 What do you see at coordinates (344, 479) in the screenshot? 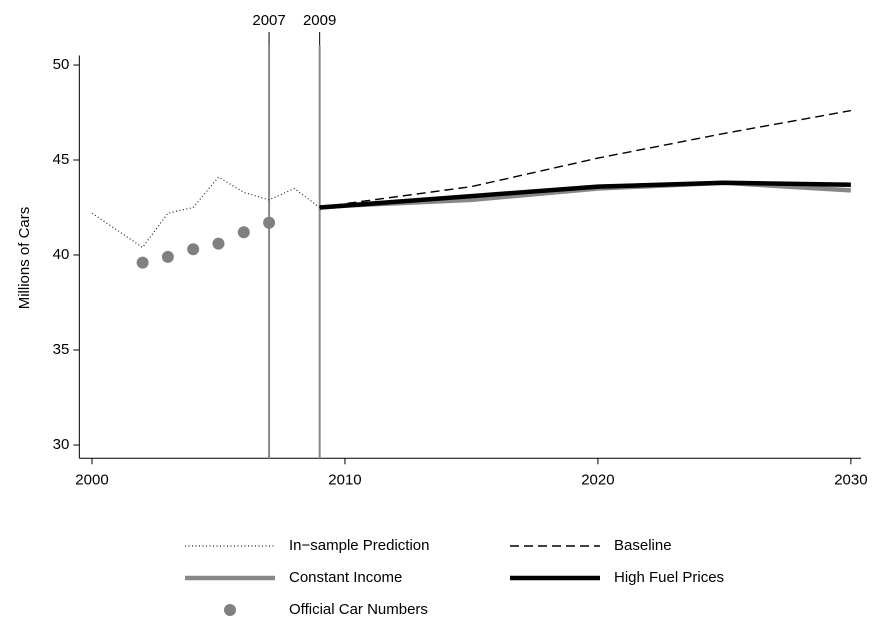
I see `x-tick-label: 2010` at bounding box center [344, 479].